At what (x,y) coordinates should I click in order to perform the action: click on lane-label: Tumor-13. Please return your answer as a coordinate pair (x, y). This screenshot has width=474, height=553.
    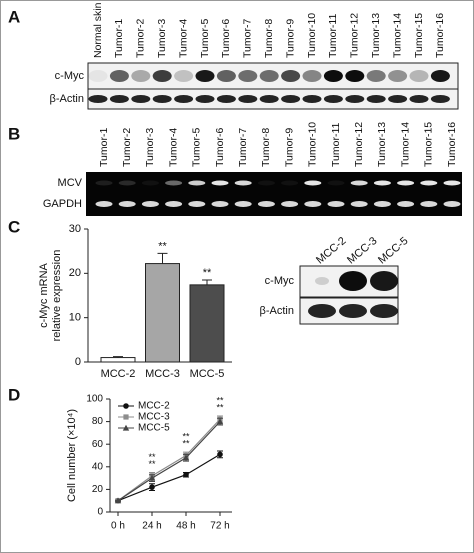
    Looking at the image, I should click on (376, 35).